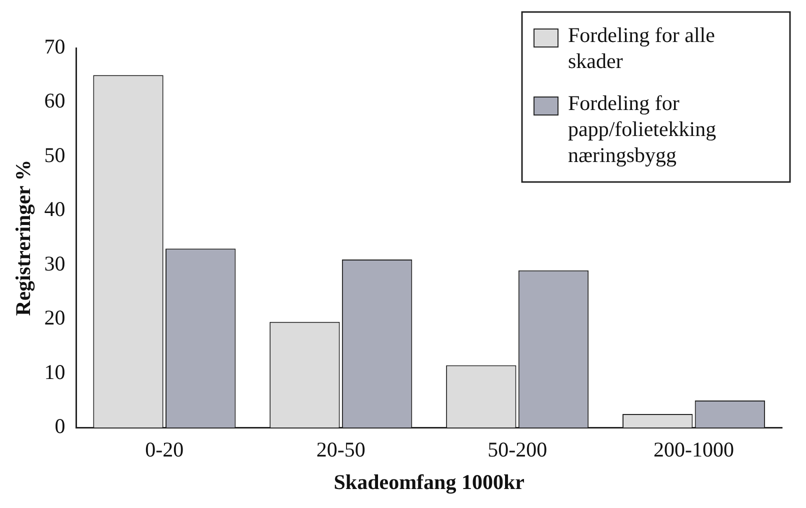  Describe the element at coordinates (518, 450) in the screenshot. I see `x-tick-label: 50-200` at that location.